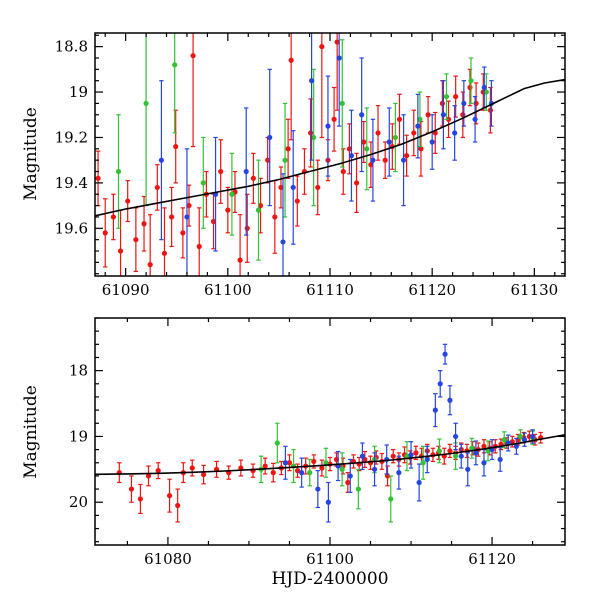  I want to click on x-tick-label: 61090, so click(126, 290).